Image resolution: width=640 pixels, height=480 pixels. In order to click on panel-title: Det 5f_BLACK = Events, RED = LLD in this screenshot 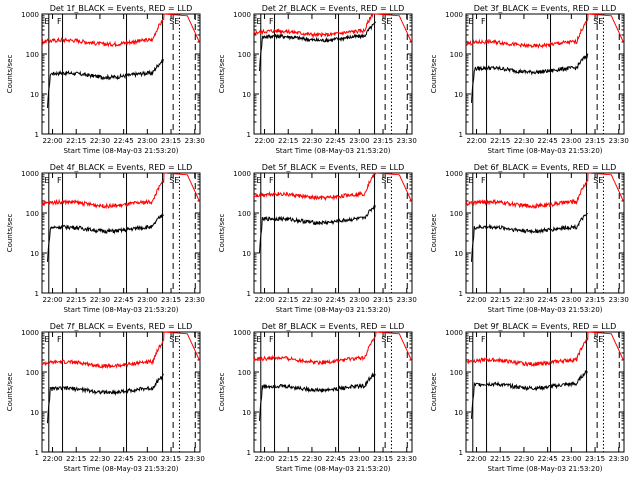, I will do `click(333, 167)`.